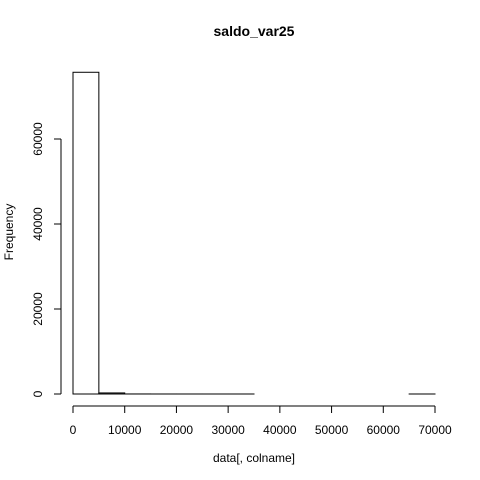 The width and height of the screenshot is (480, 480). What do you see at coordinates (254, 458) in the screenshot?
I see `x-axis-label: data[, colname]` at bounding box center [254, 458].